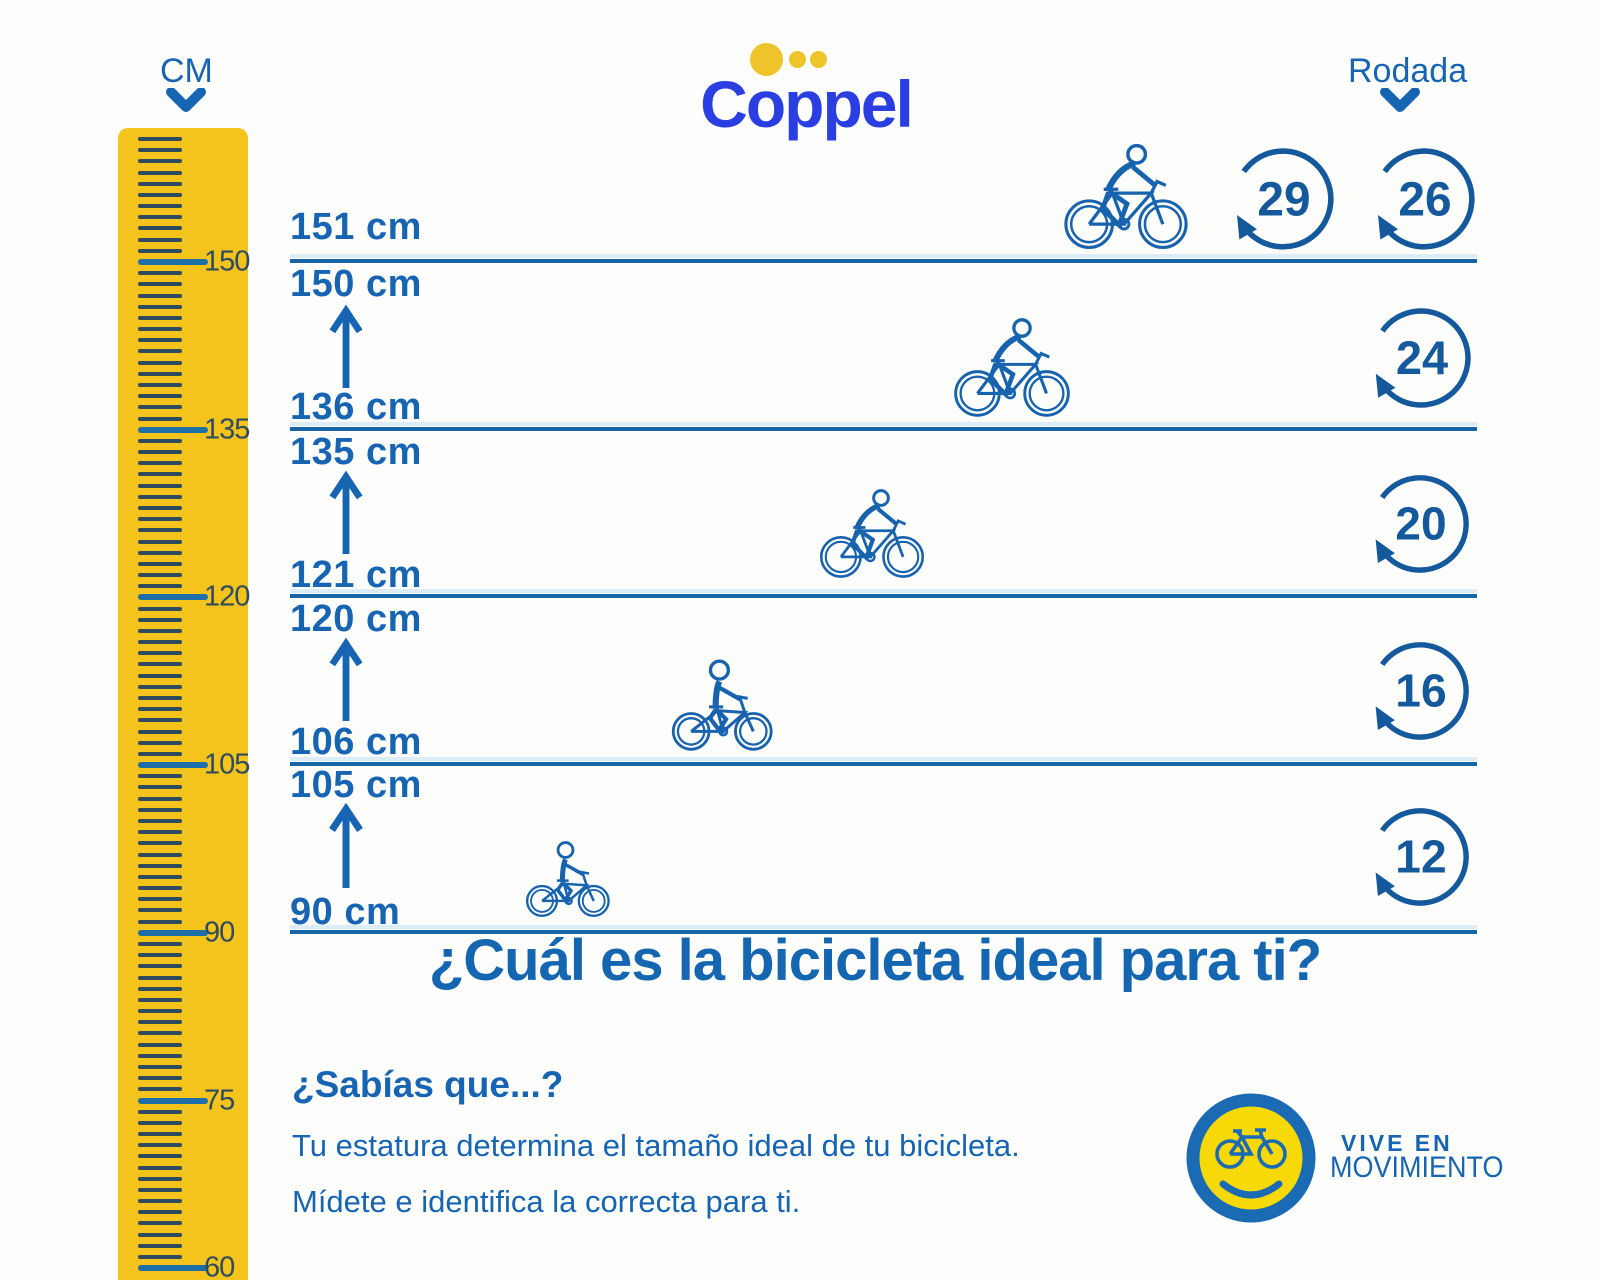  Describe the element at coordinates (1285, 199) in the screenshot. I see `wheel-size-29-icon: 29` at that location.